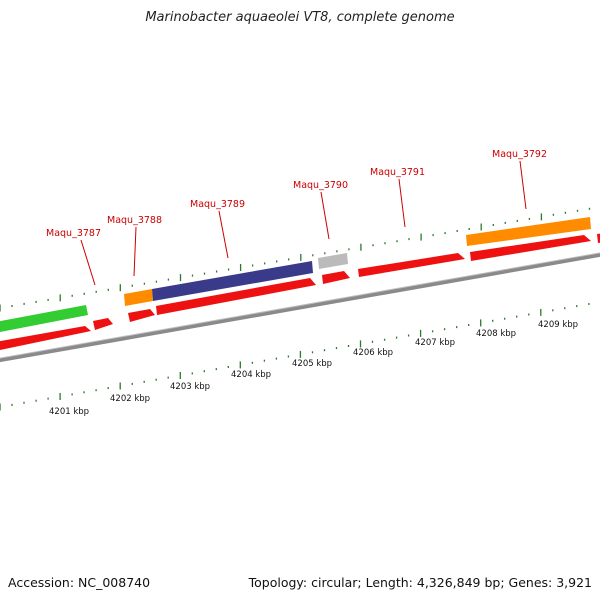 The image size is (600, 600). I want to click on gene-label: Maqu_3788, so click(134, 220).